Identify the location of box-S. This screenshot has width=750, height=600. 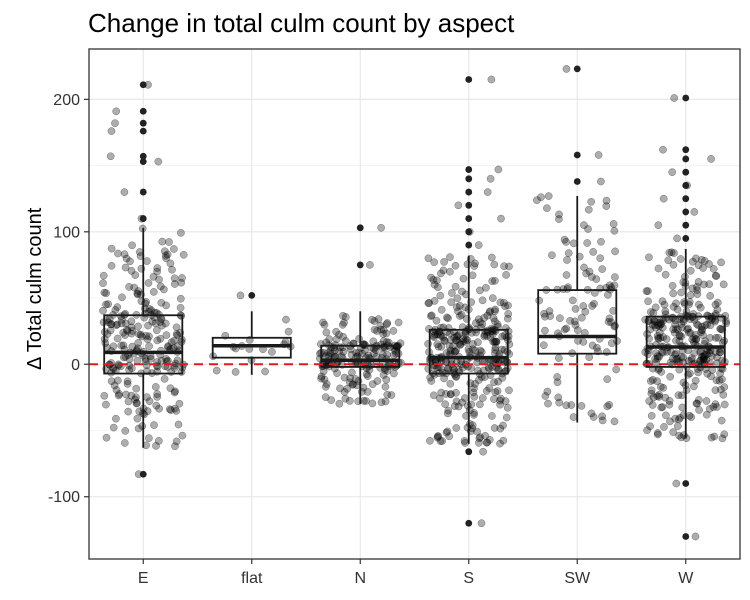
(468, 301).